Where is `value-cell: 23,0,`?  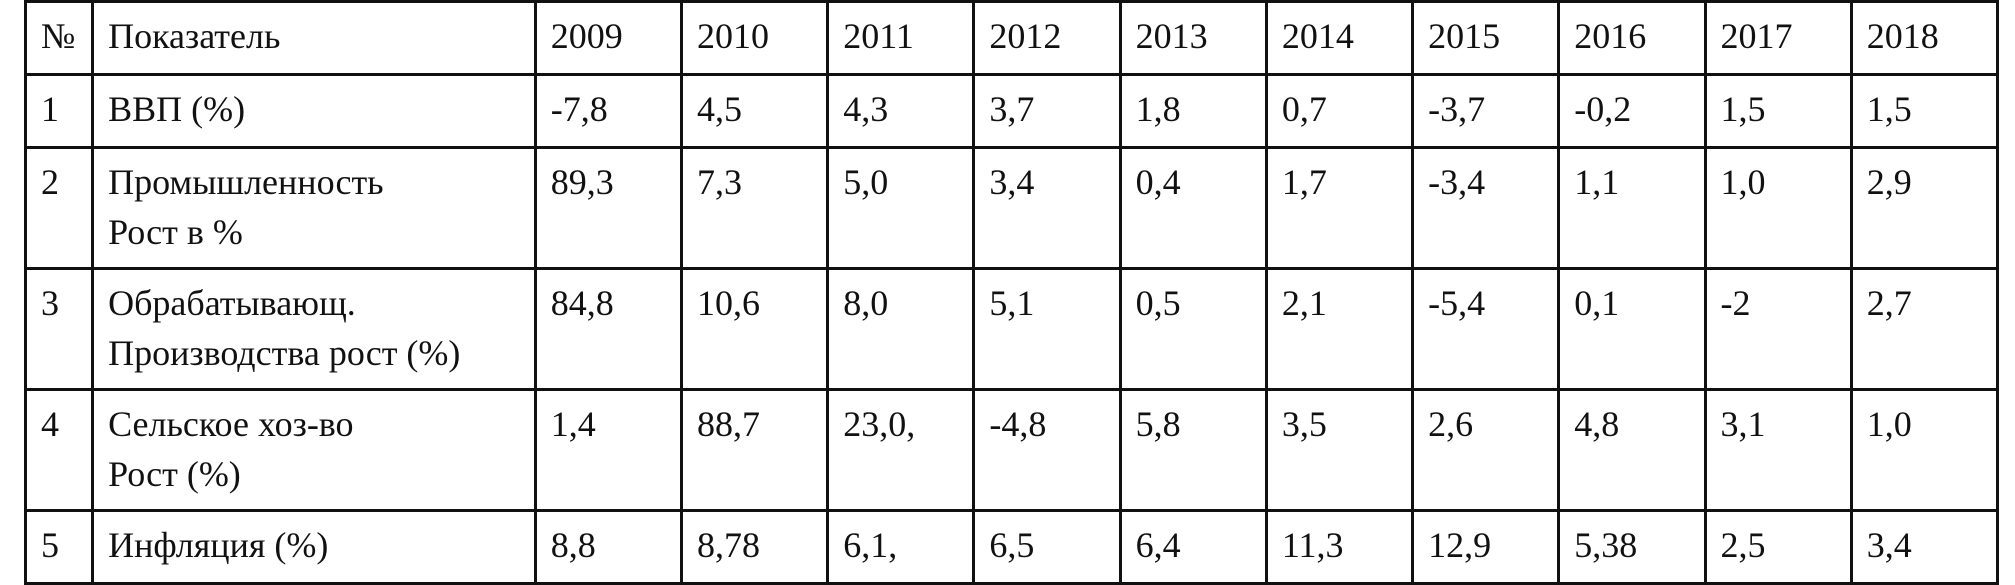 value-cell: 23,0, is located at coordinates (901, 450).